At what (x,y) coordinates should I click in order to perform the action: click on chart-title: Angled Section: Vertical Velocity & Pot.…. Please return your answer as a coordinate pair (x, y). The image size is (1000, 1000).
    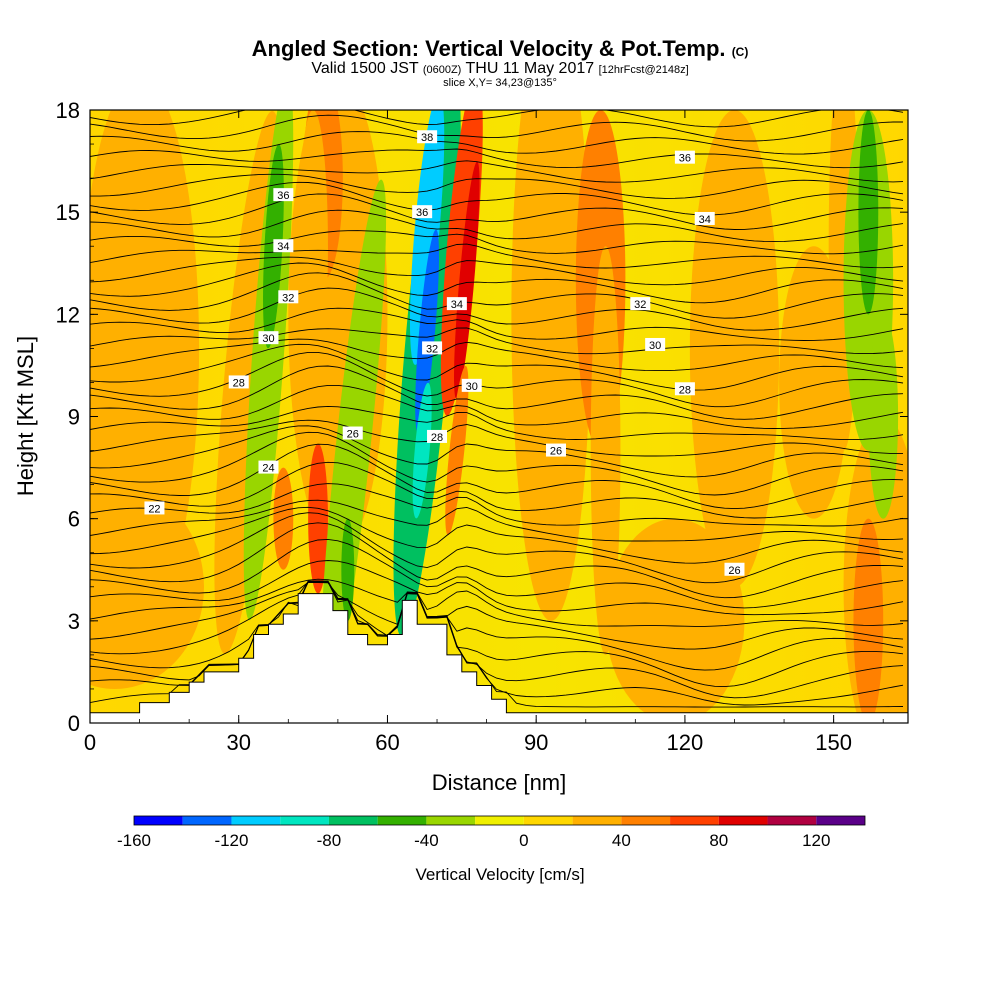
    Looking at the image, I should click on (500, 49).